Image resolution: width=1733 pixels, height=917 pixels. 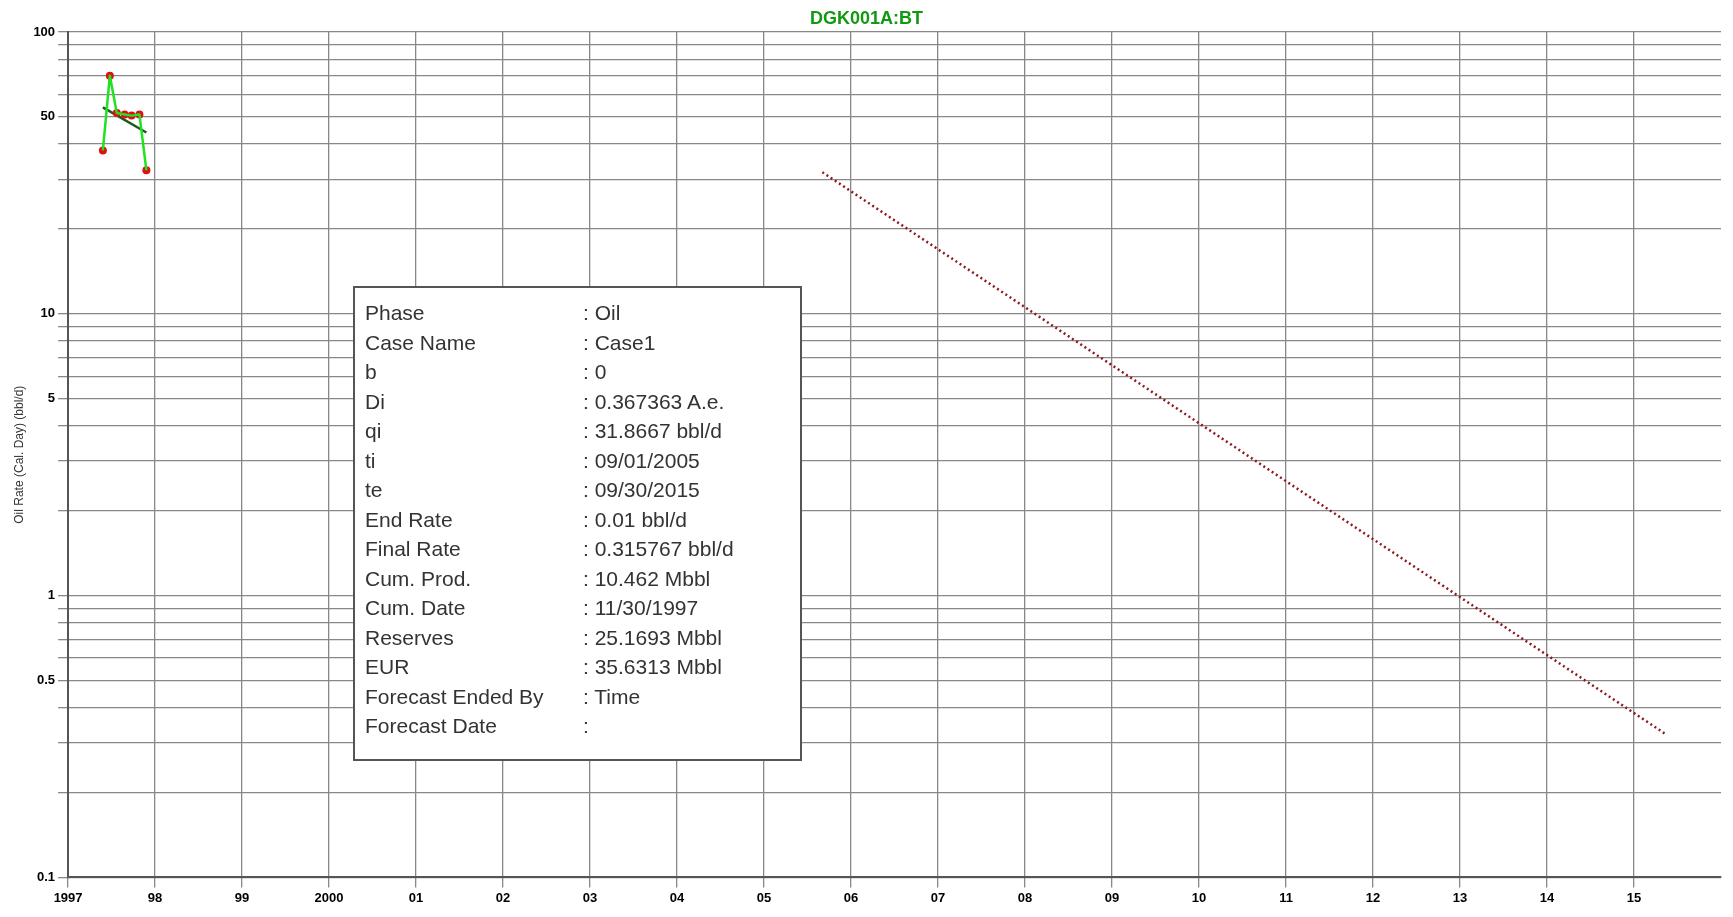 I want to click on annotation: EUR, so click(x=388, y=667).